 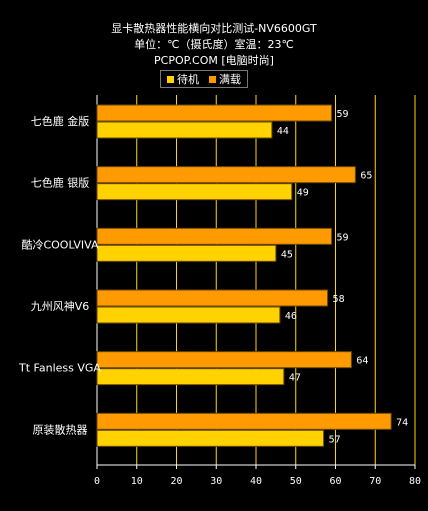 I want to click on x-tick-label-70: 70, so click(x=375, y=481).